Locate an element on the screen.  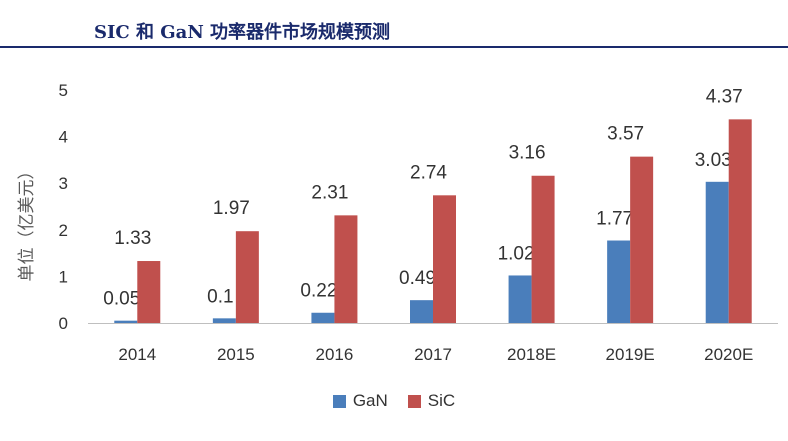
y-tick-label: 1 is located at coordinates (63, 276).